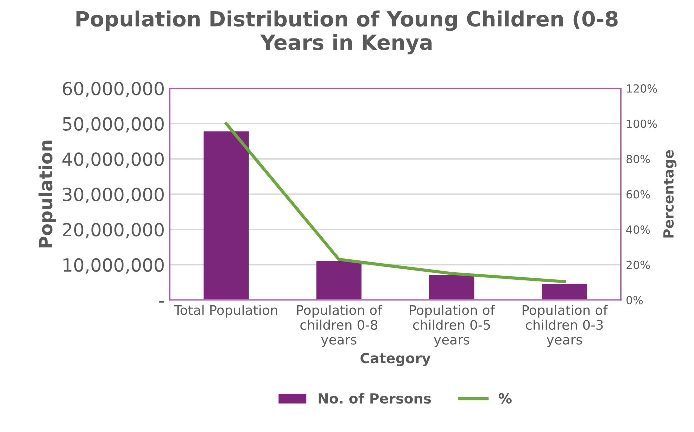 This screenshot has width=694, height=432. Describe the element at coordinates (642, 88) in the screenshot. I see `y2-tick-label: 120%` at that location.